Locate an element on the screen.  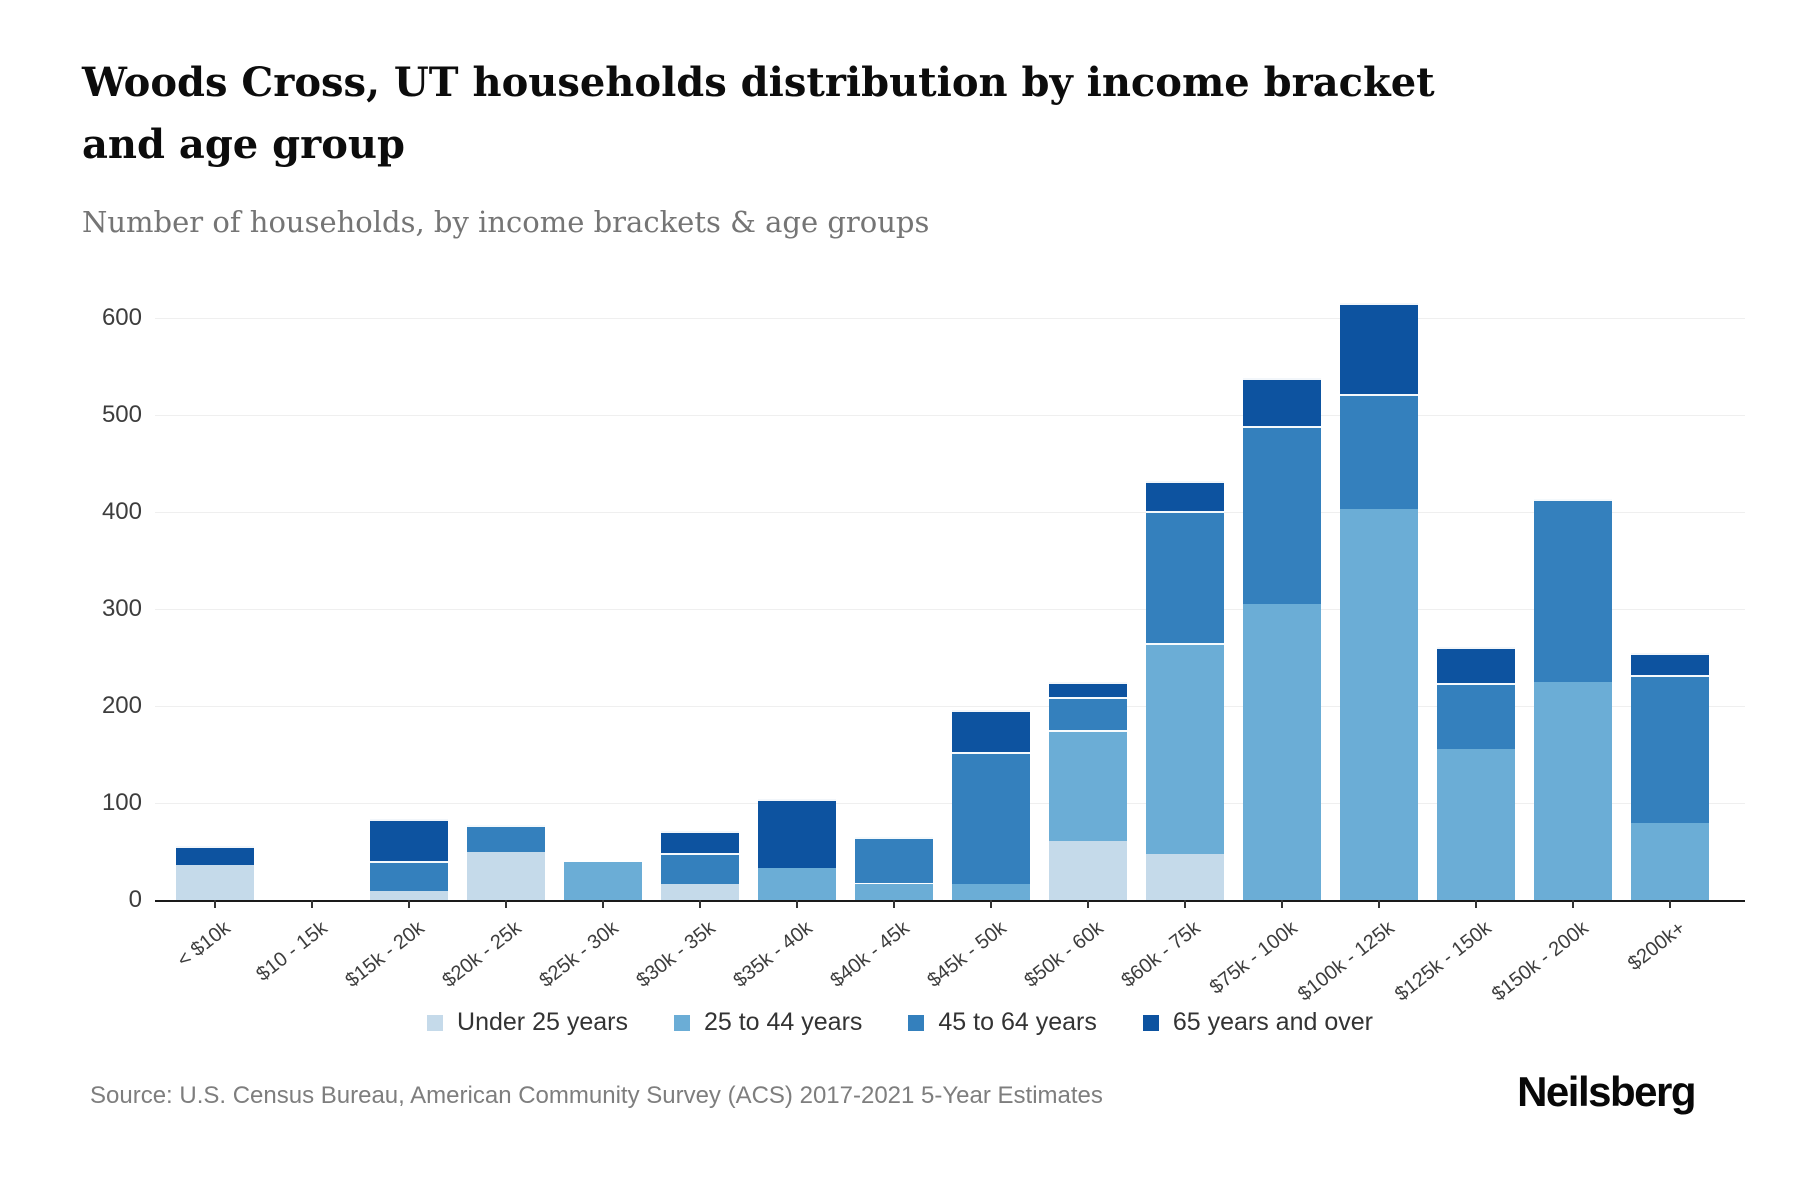
legend-swatch-65-over is located at coordinates (1150, 1022).